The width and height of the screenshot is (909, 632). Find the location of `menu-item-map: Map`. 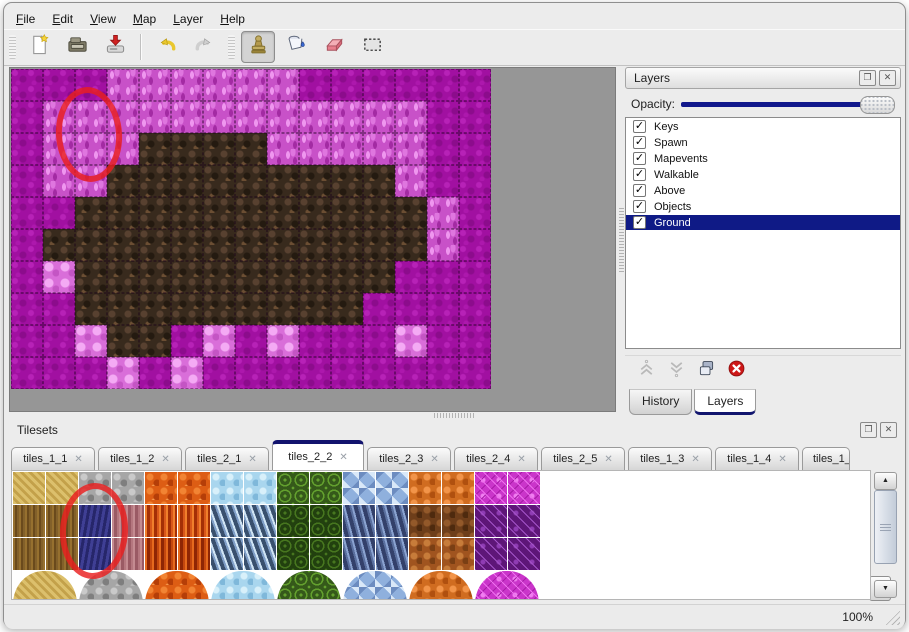

menu-item-map: Map is located at coordinates (144, 19).